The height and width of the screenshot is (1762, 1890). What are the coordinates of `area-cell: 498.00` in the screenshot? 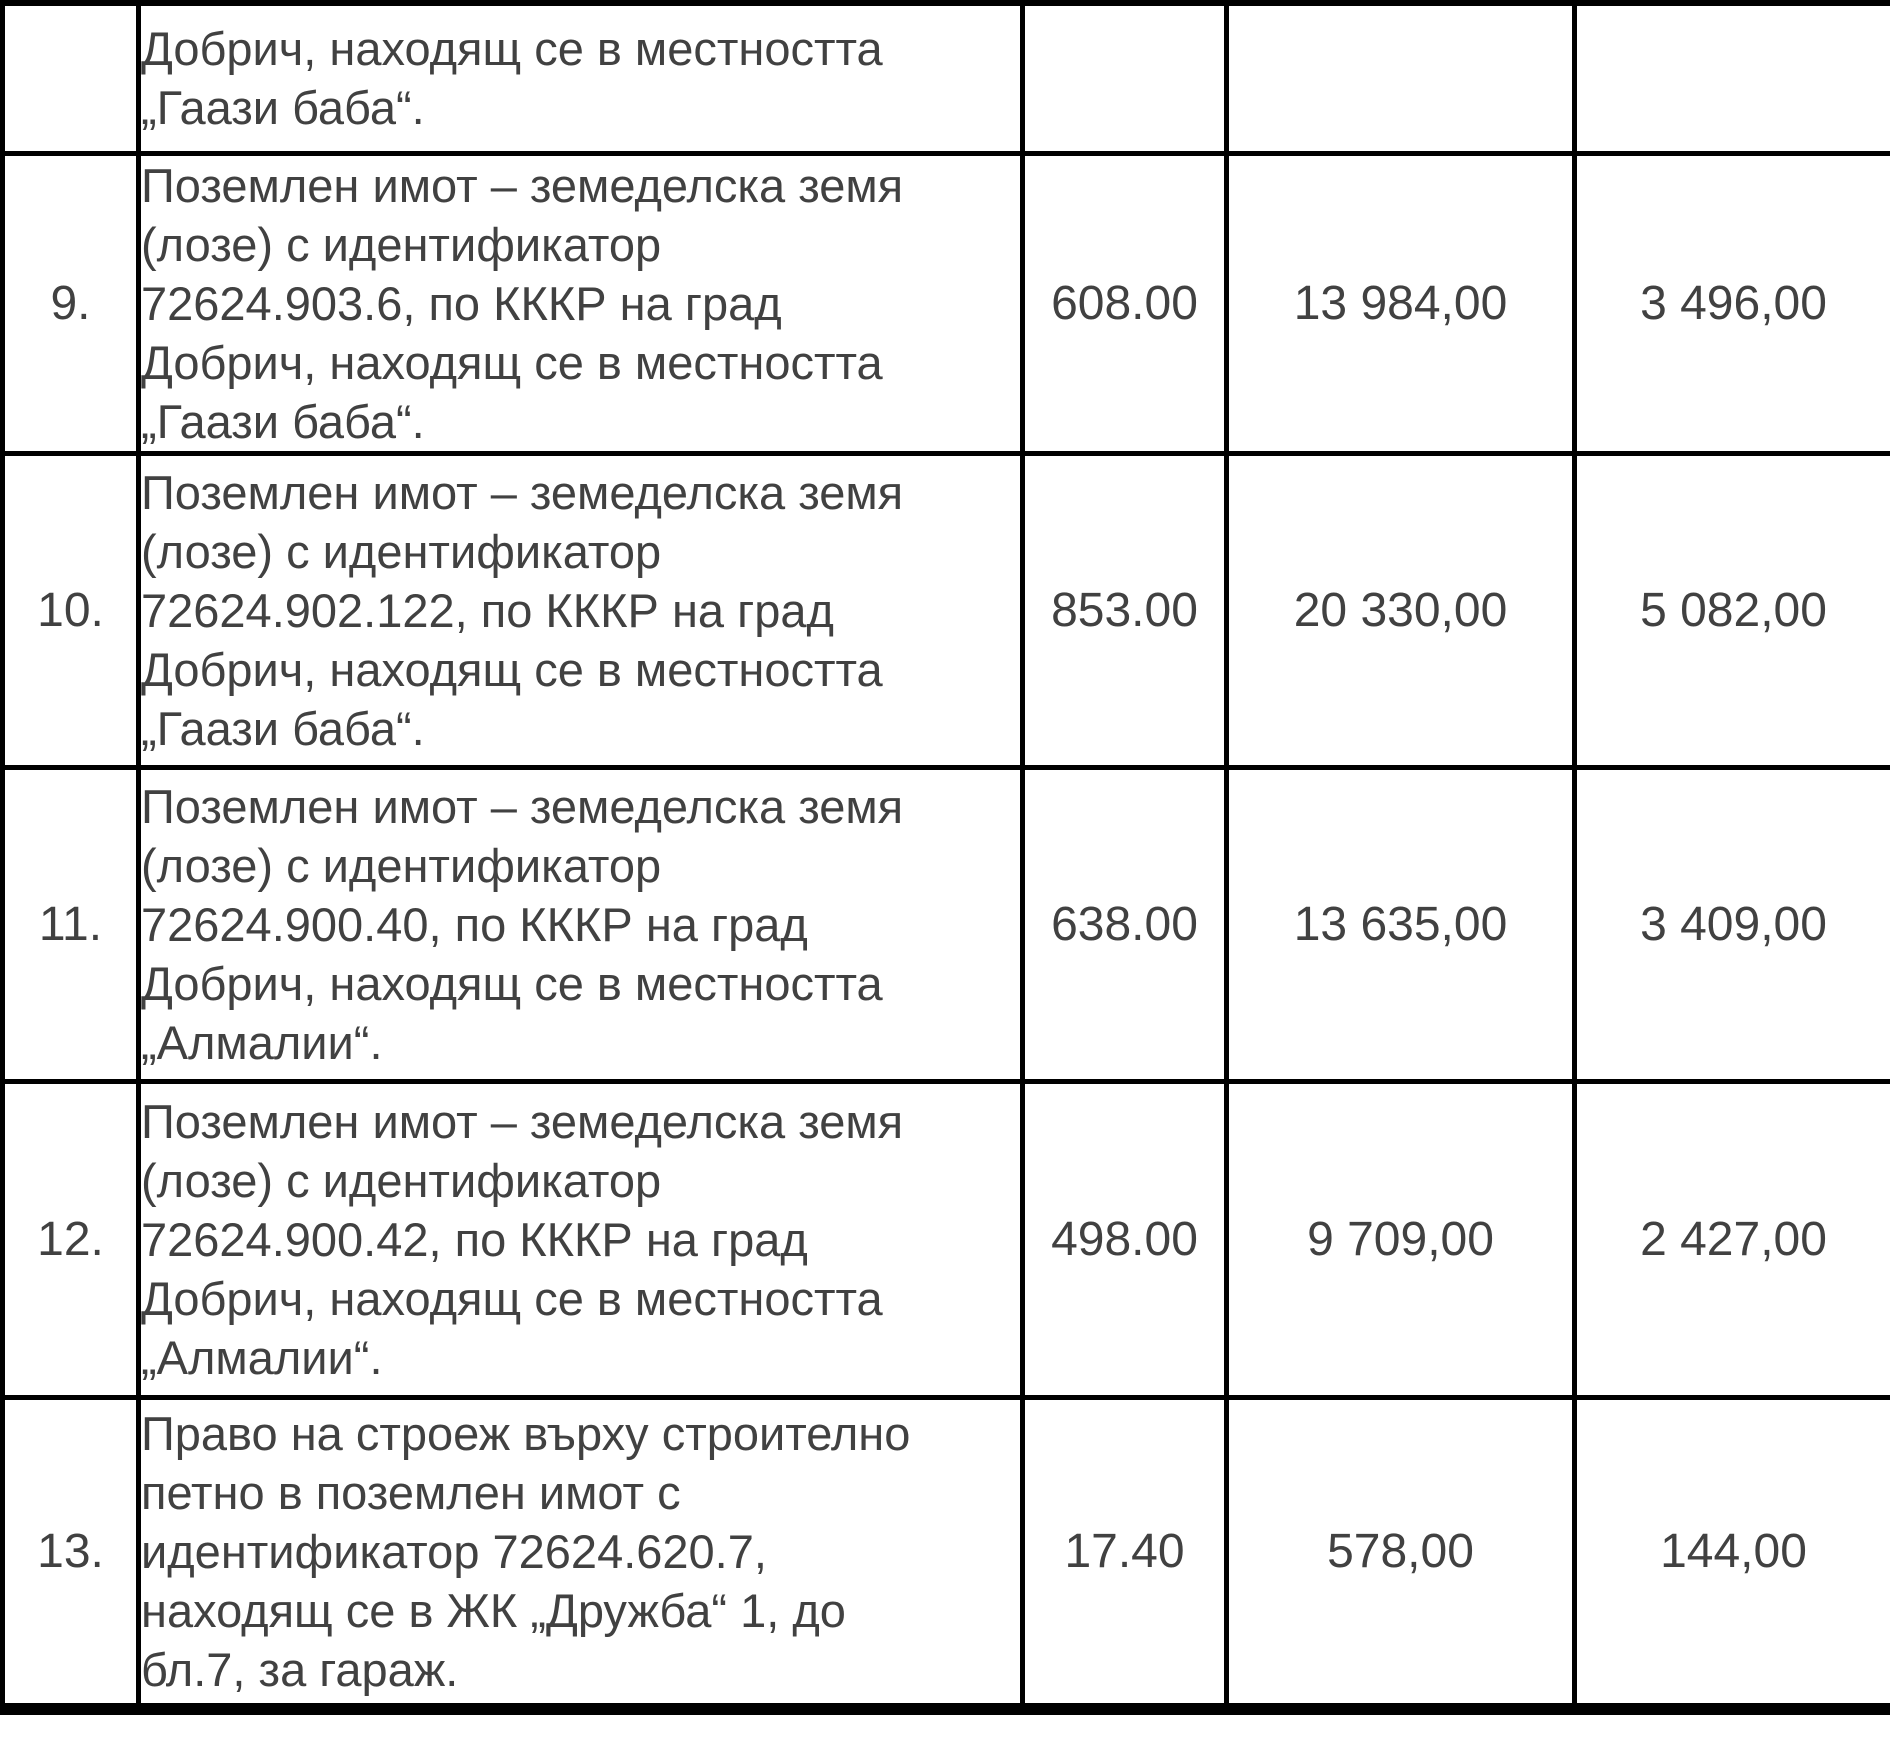 It's located at (1124, 1239).